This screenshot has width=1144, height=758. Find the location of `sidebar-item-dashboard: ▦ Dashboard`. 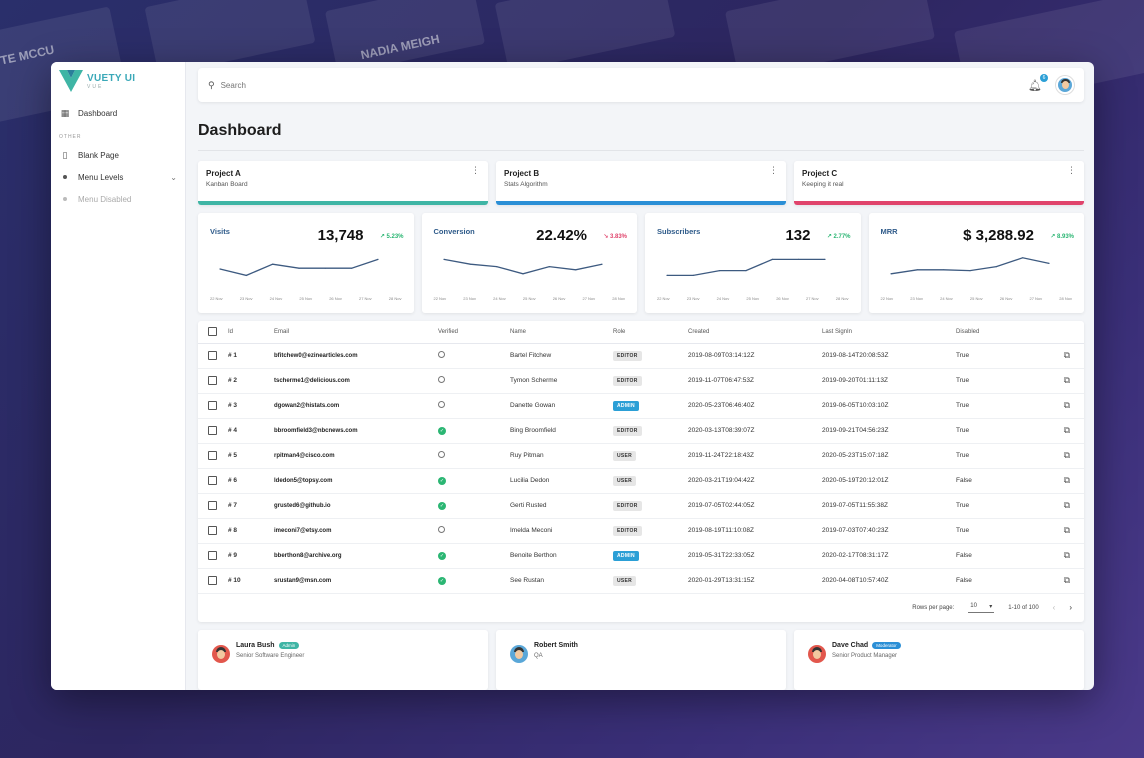

sidebar-item-dashboard: ▦ Dashboard is located at coordinates (118, 113).